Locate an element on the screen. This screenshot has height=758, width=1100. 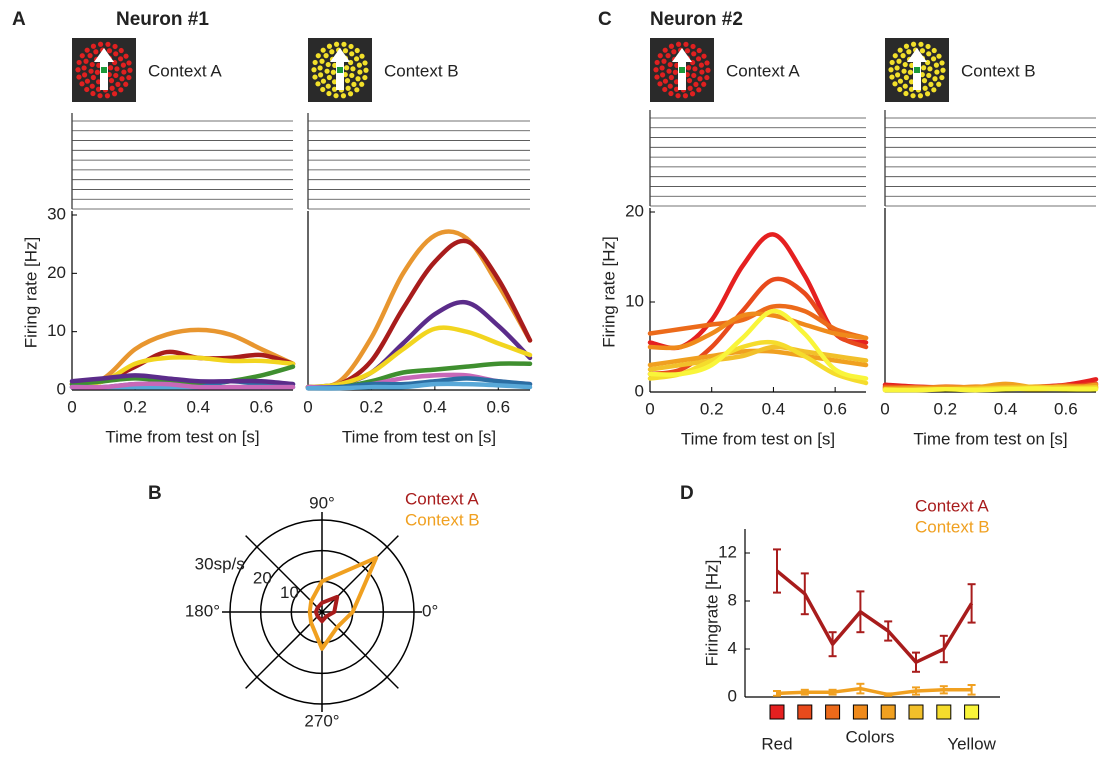
r-tick-label: 10 is located at coordinates (289, 592).